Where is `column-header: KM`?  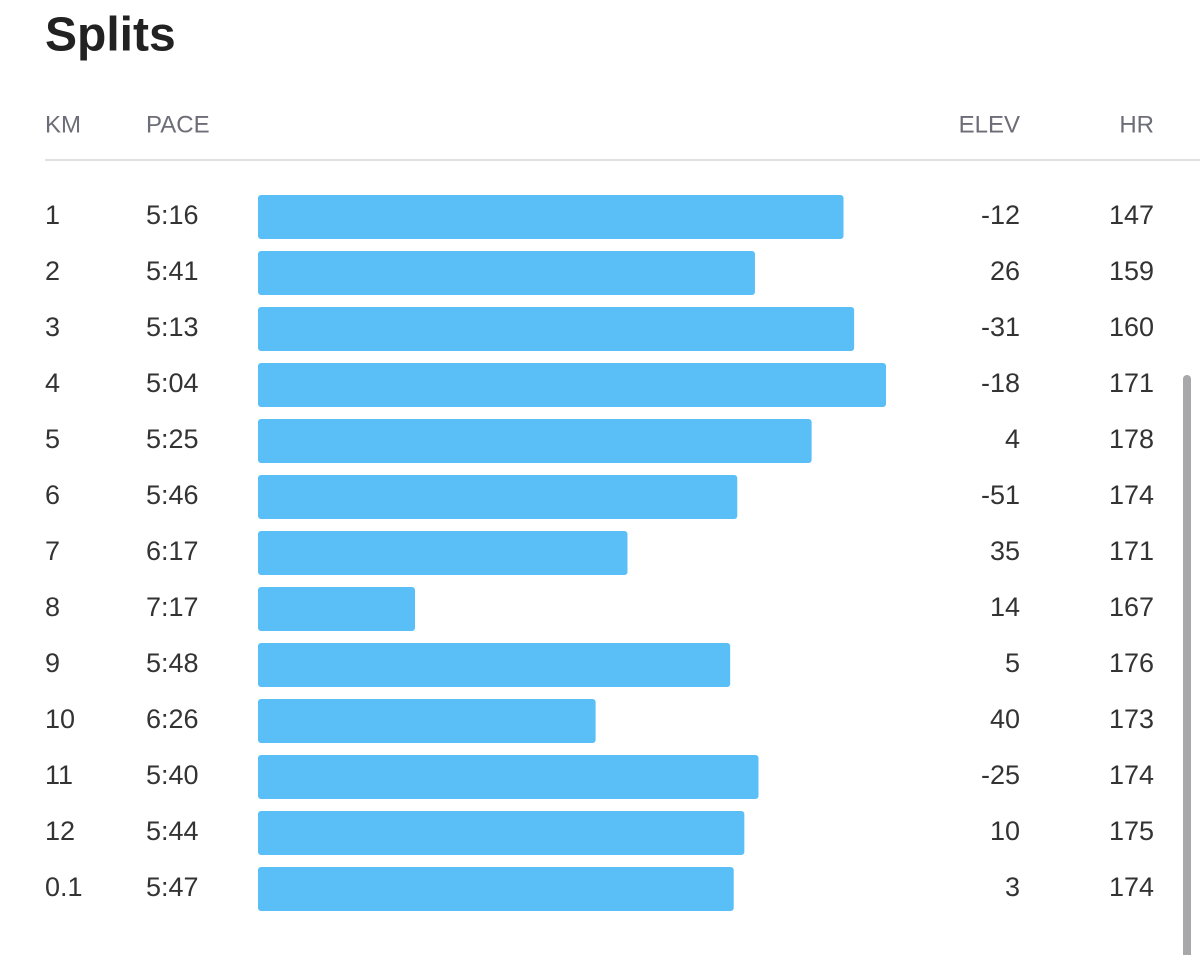 column-header: KM is located at coordinates (63, 124).